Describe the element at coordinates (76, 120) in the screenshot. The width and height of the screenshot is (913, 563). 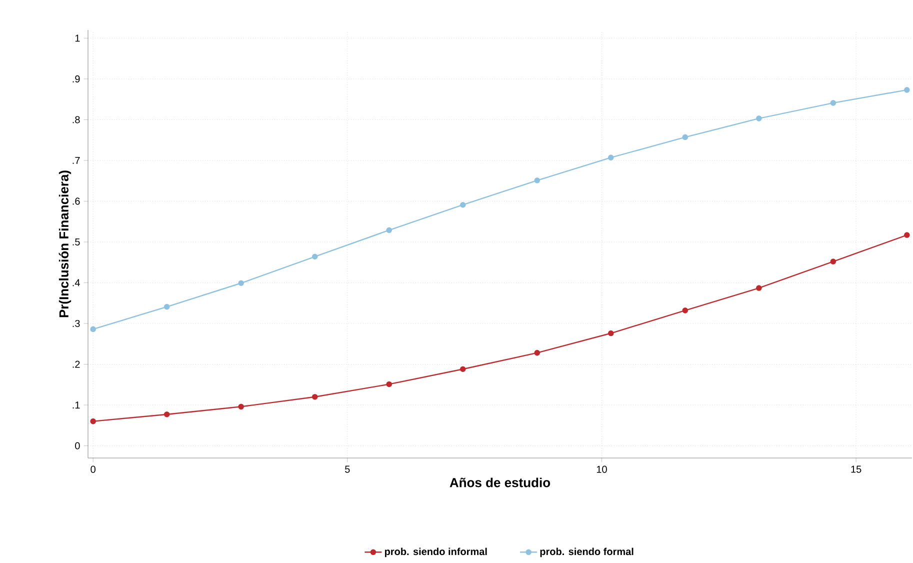
I see `y-tick-label: .8` at that location.